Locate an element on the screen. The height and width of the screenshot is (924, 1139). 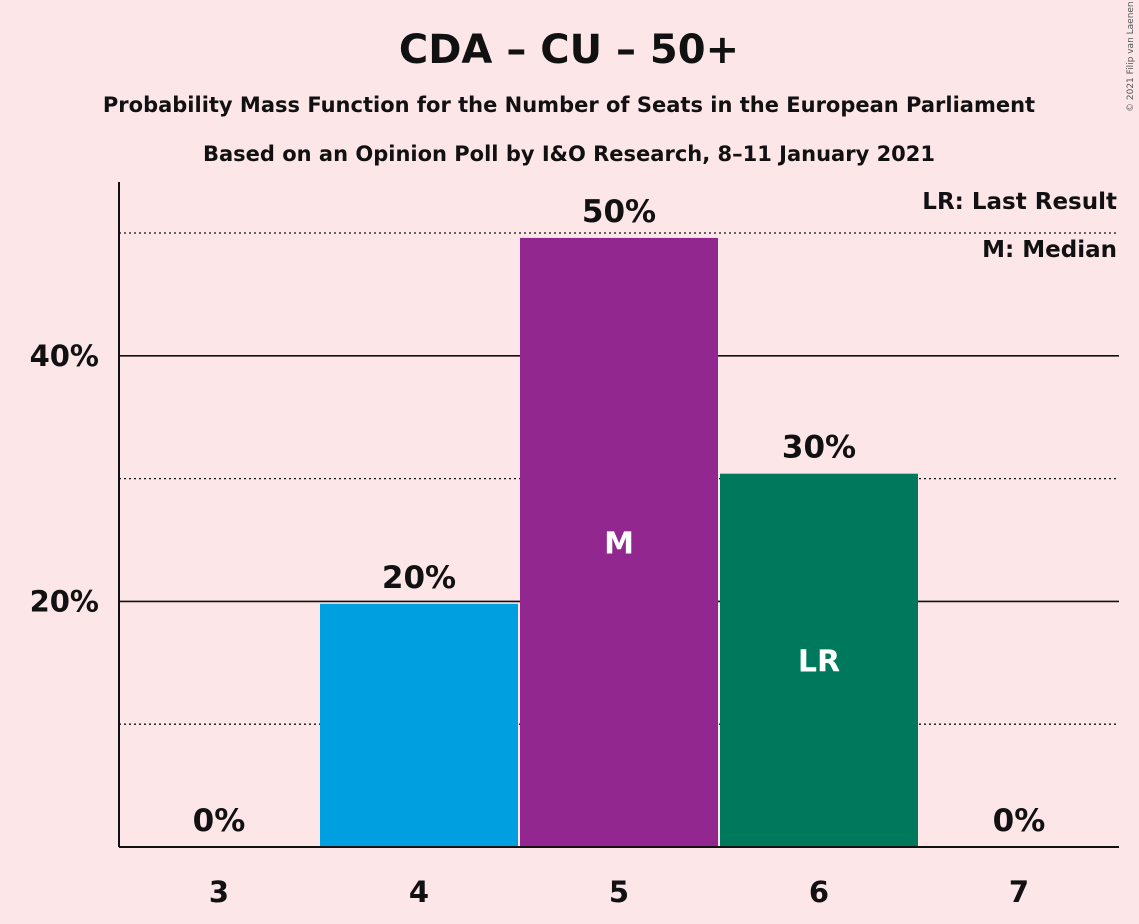
y-tick-label: 20% is located at coordinates (64, 601).